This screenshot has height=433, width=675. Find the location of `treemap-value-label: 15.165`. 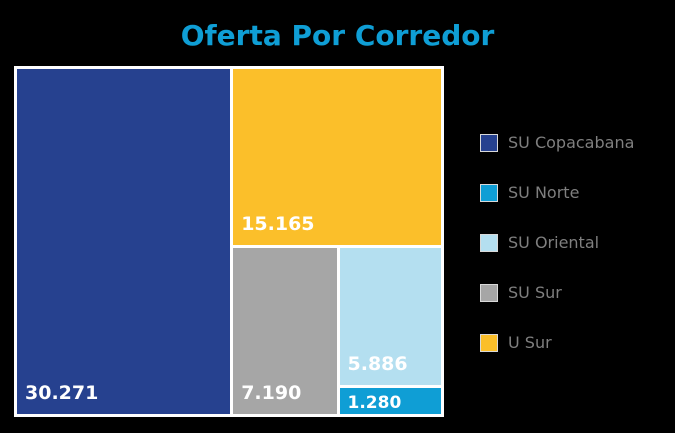

treemap-value-label: 15.165 is located at coordinates (278, 223).